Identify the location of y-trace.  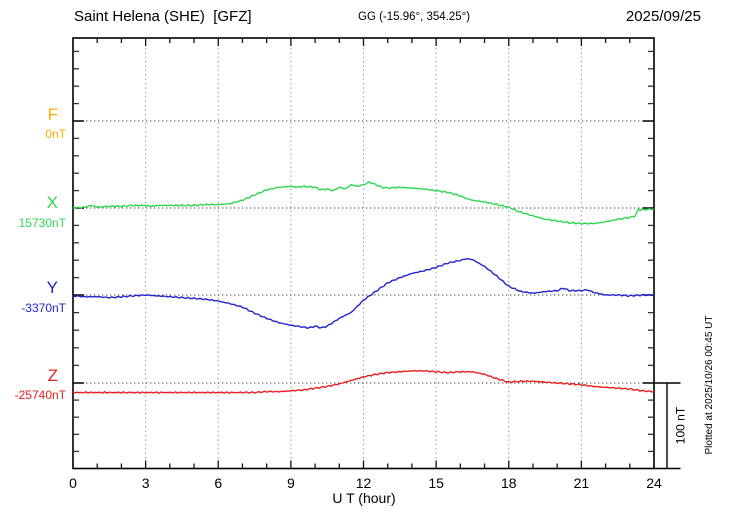
(363, 293).